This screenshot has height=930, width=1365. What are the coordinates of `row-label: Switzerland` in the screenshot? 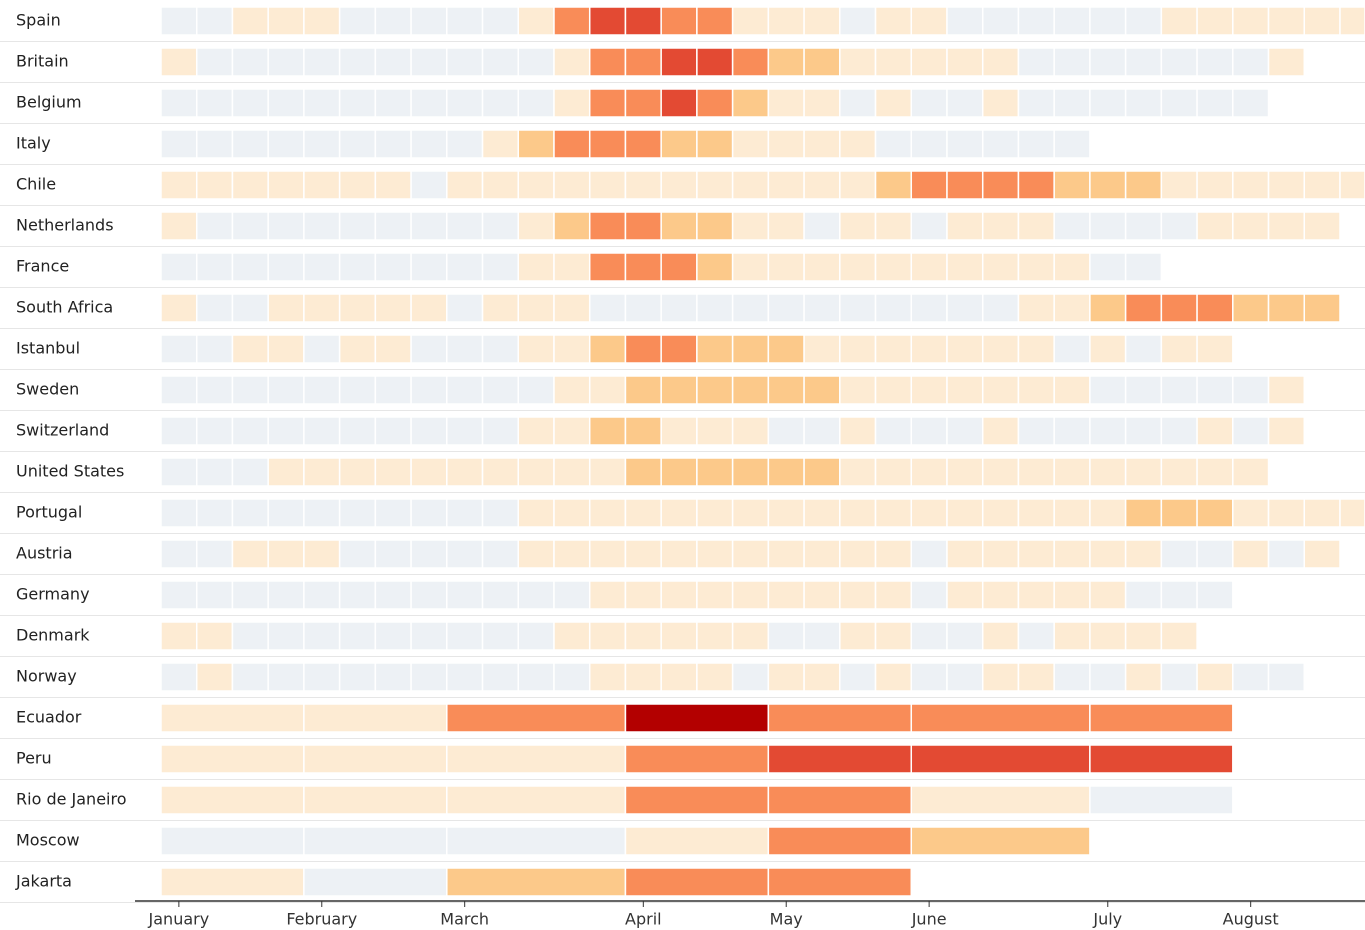 It's located at (62, 430).